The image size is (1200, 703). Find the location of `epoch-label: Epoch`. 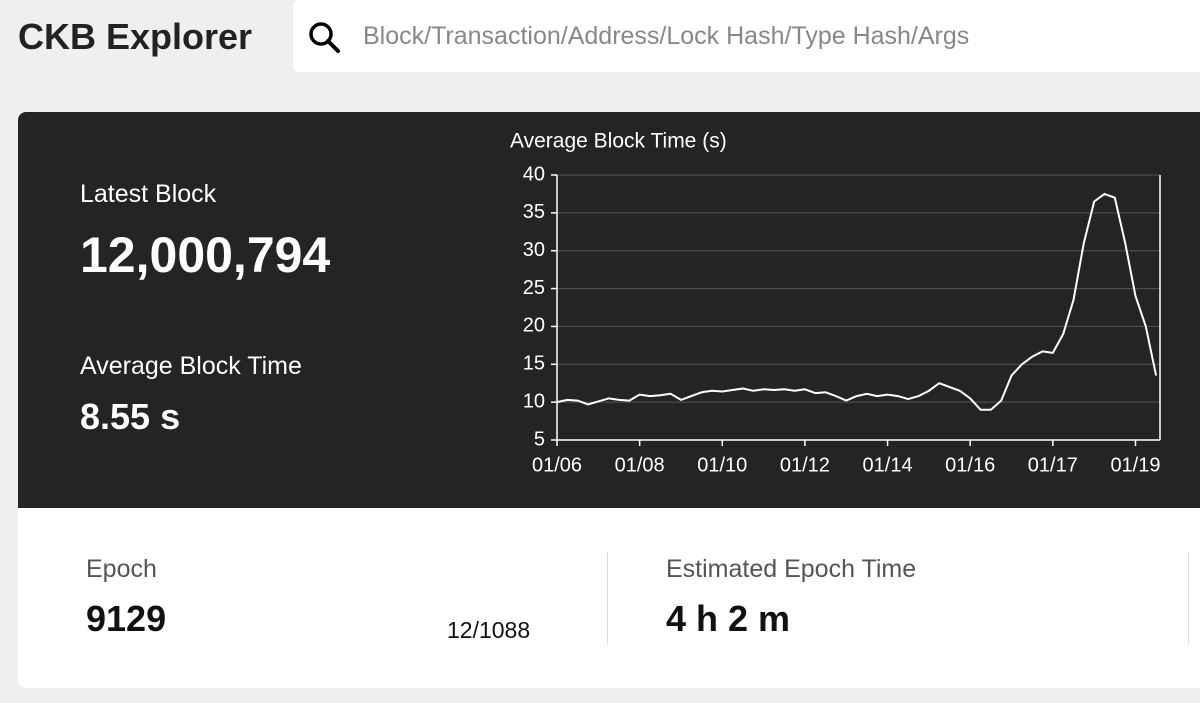

epoch-label: Epoch is located at coordinates (121, 569).